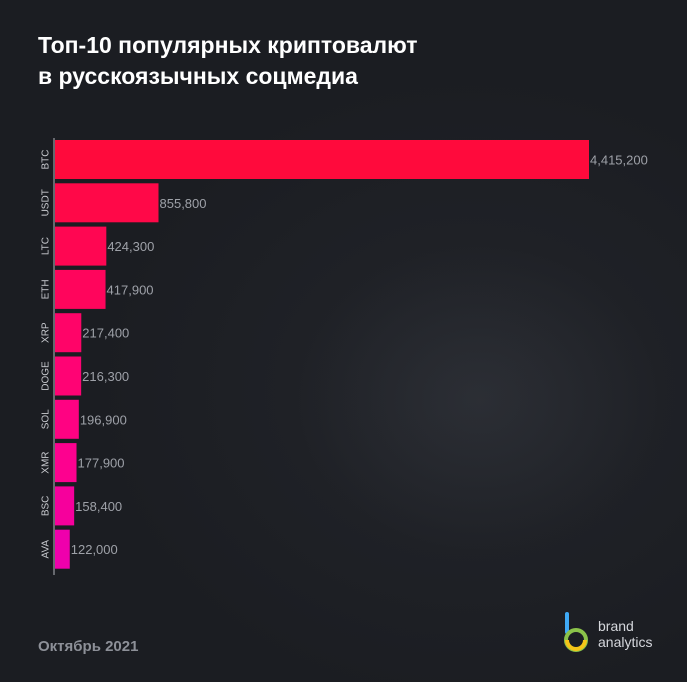  Describe the element at coordinates (46, 462) in the screenshot. I see `category-label-xmr: XMR` at that location.